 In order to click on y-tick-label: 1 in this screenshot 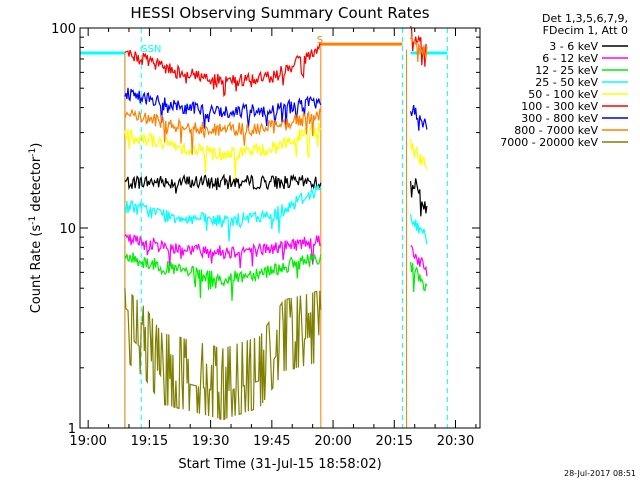, I will do `click(72, 429)`.